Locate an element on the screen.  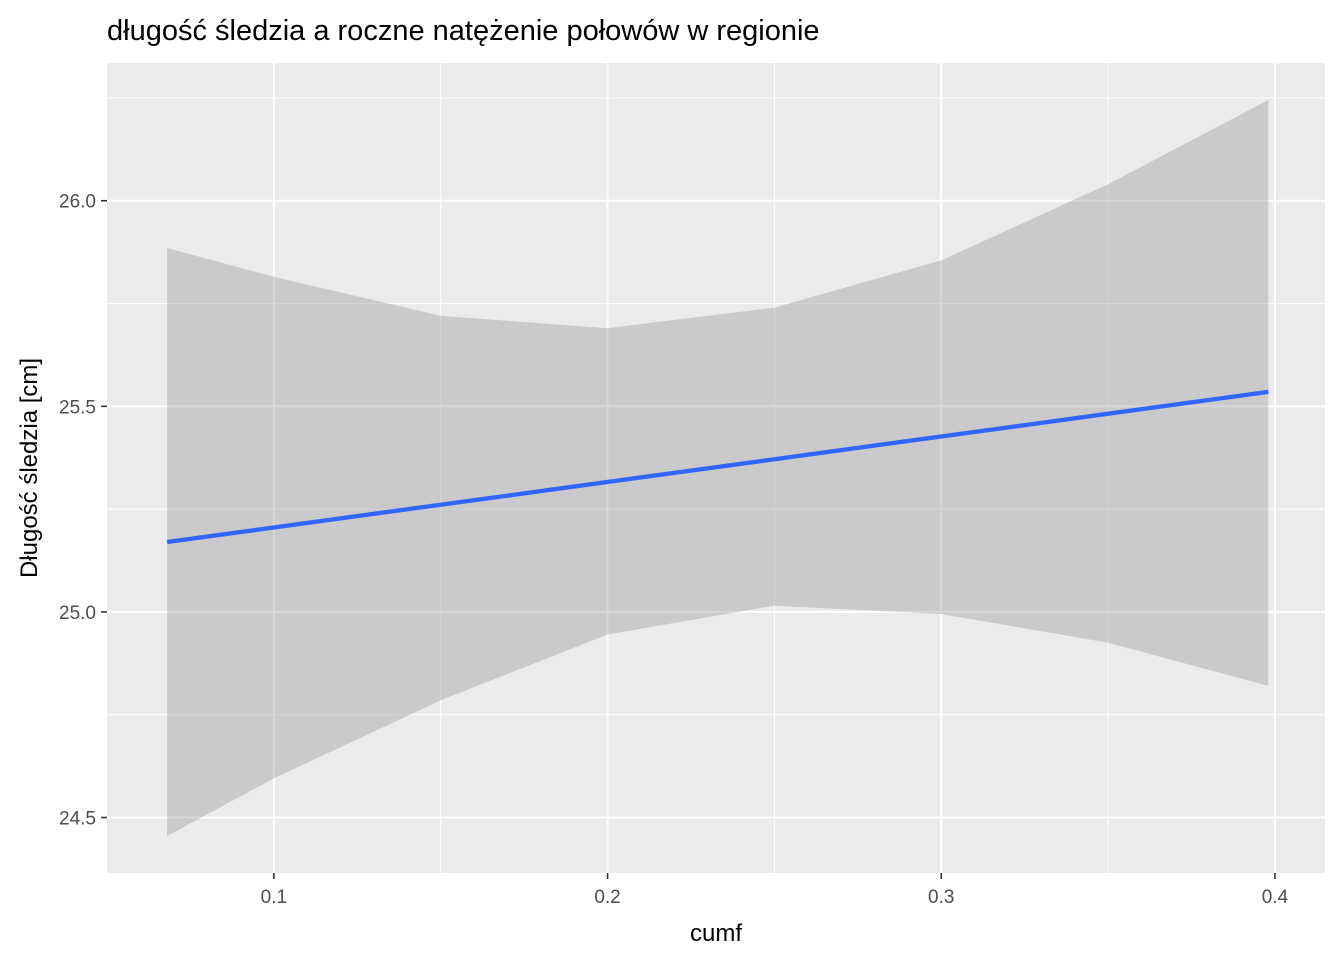
fit-line is located at coordinates (717, 467).